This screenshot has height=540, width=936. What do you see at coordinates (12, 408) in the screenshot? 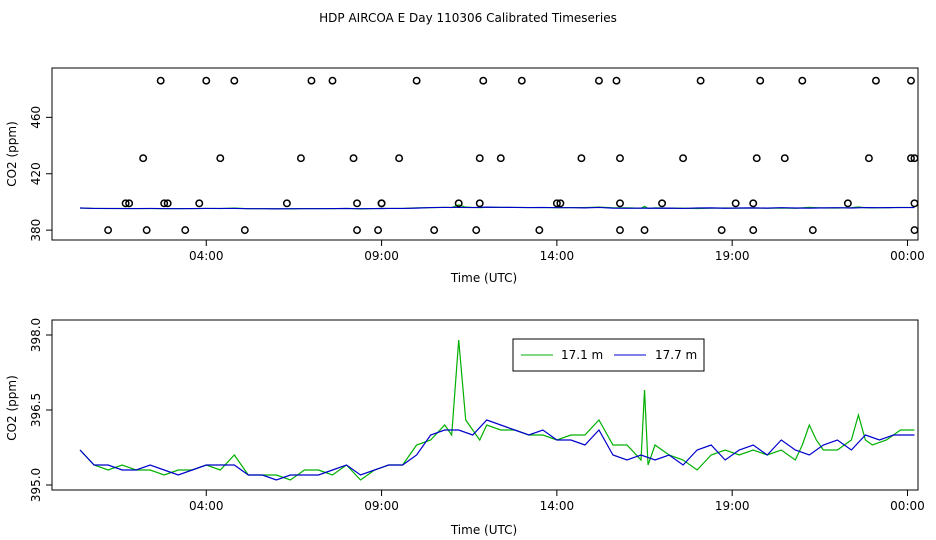
I see `bottom-y-axis-title: CO2 (ppm)` at bounding box center [12, 408].